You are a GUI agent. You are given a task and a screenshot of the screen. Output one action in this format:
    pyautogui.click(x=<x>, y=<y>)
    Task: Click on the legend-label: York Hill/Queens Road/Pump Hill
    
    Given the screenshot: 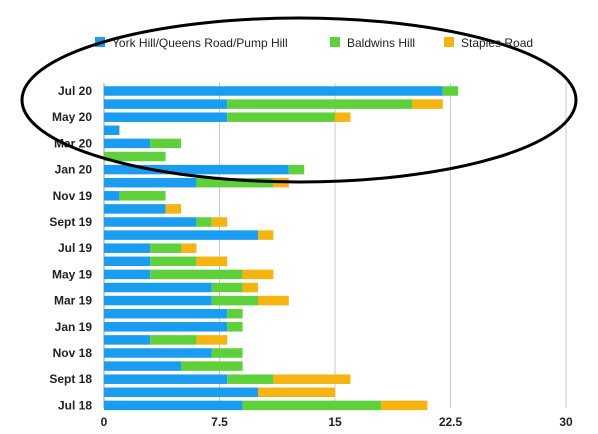 What is the action you would take?
    pyautogui.click(x=200, y=43)
    